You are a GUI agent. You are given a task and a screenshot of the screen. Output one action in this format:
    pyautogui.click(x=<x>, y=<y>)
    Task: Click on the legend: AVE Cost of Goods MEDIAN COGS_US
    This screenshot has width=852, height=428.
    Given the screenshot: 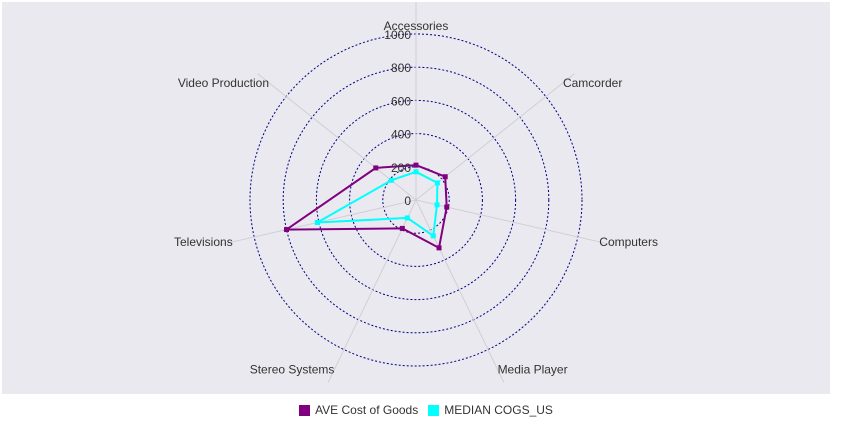 What is the action you would take?
    pyautogui.click(x=426, y=411)
    